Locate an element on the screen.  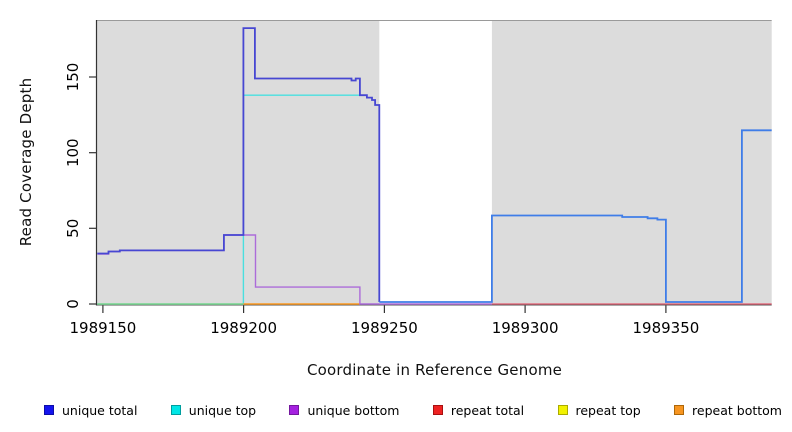
legend-item-repeat-top: repeat top is located at coordinates (599, 410).